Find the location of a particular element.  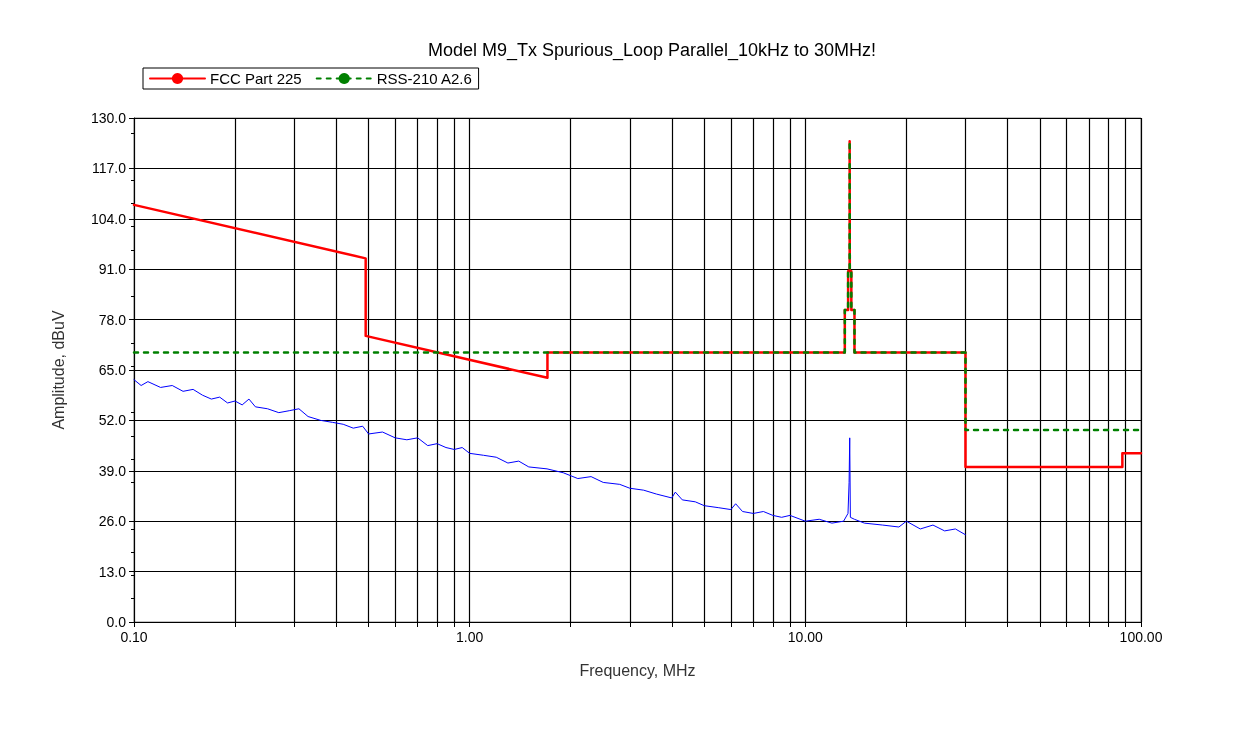

legend-label: RSS-210 A2.6 is located at coordinates (424, 78).